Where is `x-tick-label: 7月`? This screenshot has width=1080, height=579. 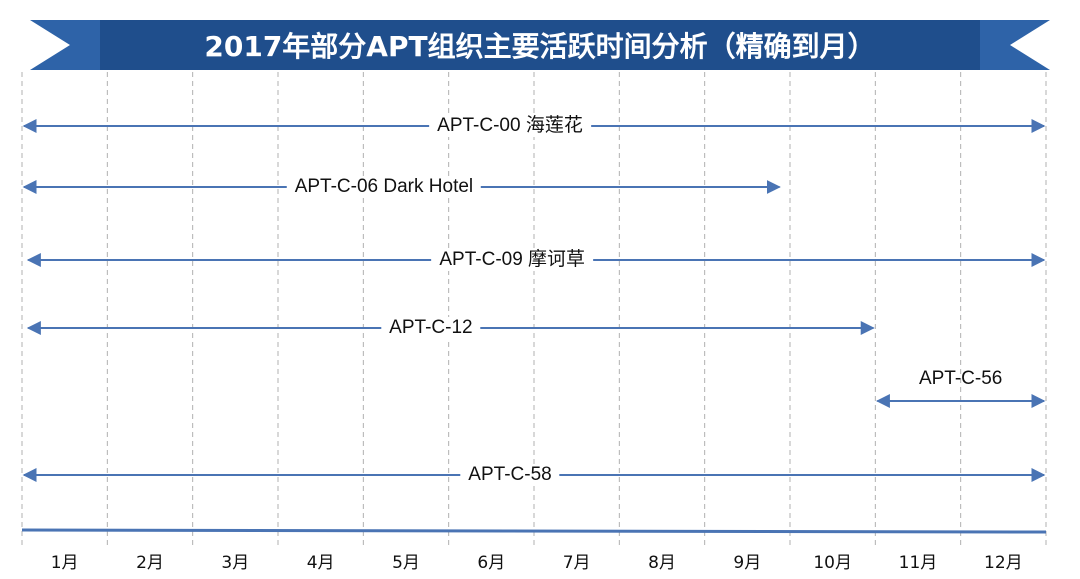 x-tick-label: 7月 is located at coordinates (576, 563).